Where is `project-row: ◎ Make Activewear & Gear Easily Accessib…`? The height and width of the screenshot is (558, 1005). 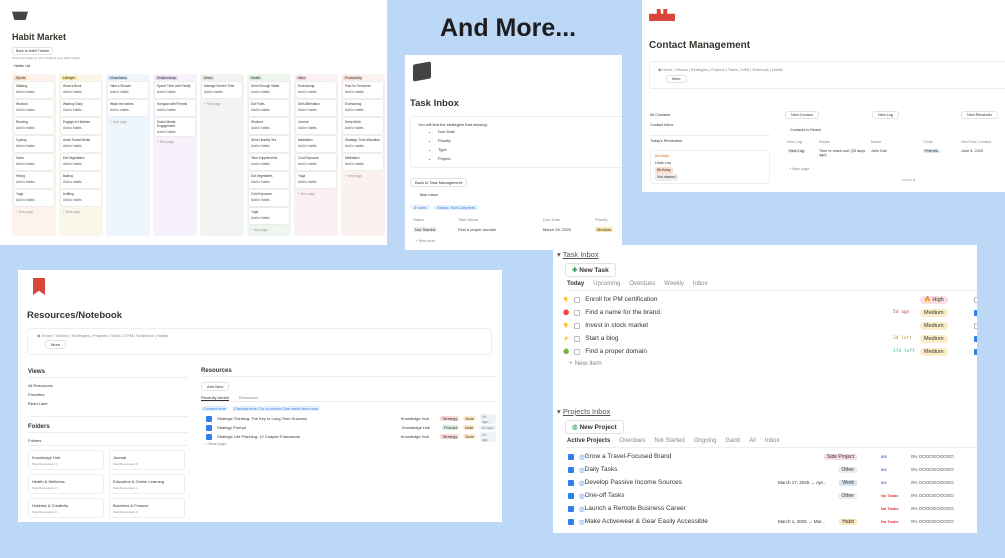
project-row: ◎ Make Activewear & Gear Easily Accessib… is located at coordinates (770, 521).